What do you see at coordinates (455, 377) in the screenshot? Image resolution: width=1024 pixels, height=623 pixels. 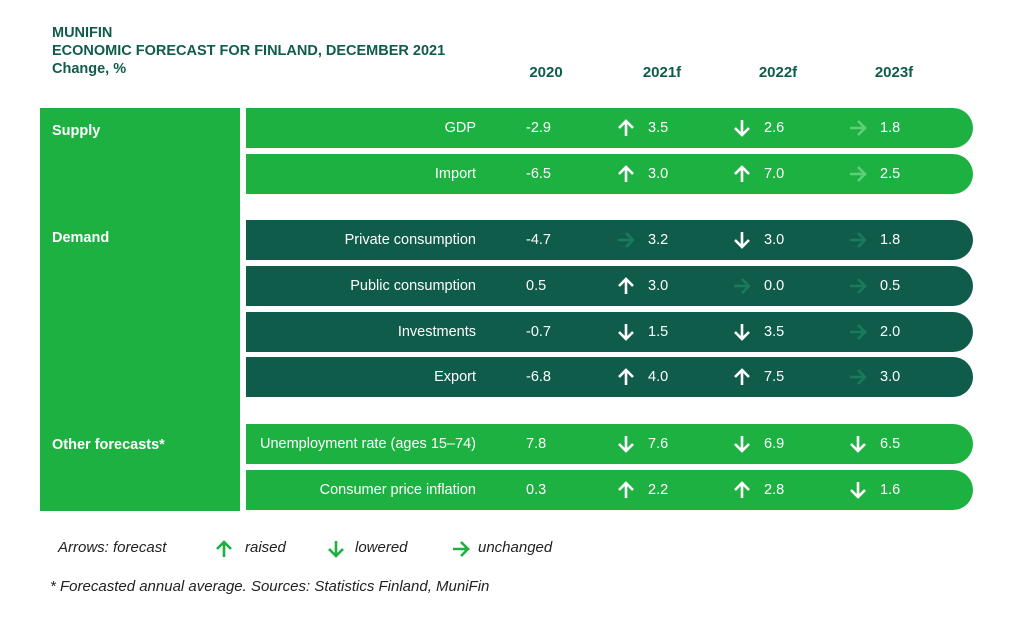 I see `row-label: Export` at bounding box center [455, 377].